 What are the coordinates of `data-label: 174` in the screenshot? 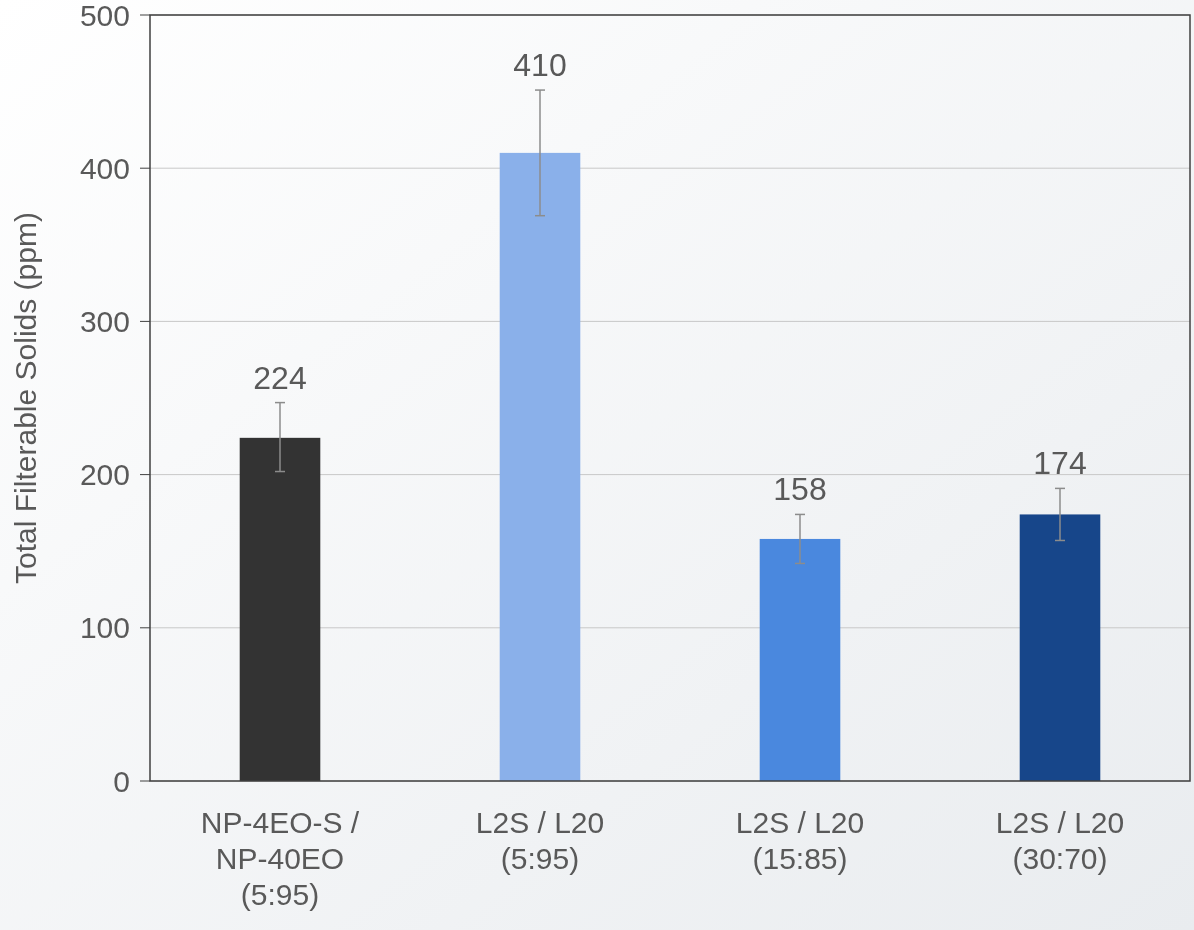 It's located at (1060, 463).